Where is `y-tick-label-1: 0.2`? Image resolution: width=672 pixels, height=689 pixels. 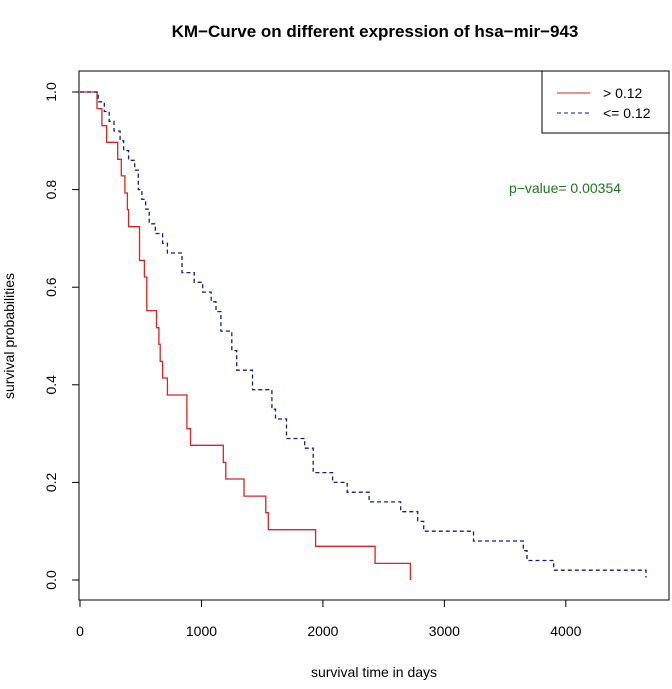 y-tick-label-1: 0.2 is located at coordinates (51, 482).